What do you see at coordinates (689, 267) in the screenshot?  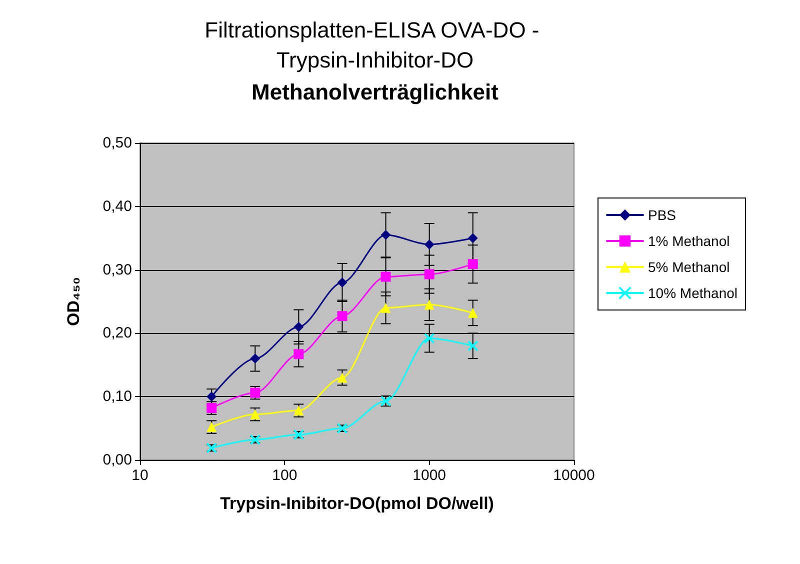 I see `legend-label: 5% Methanol` at bounding box center [689, 267].